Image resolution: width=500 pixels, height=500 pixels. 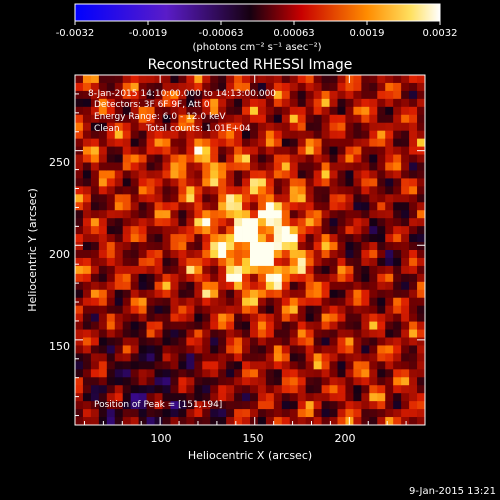 I want to click on colorbar-tick-marks, so click(x=257, y=23).